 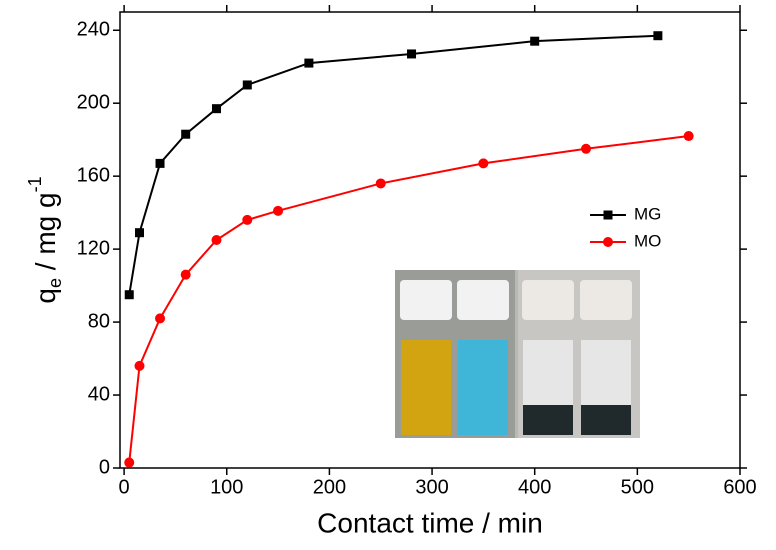 What do you see at coordinates (226, 487) in the screenshot?
I see `x-tick-label: 100` at bounding box center [226, 487].